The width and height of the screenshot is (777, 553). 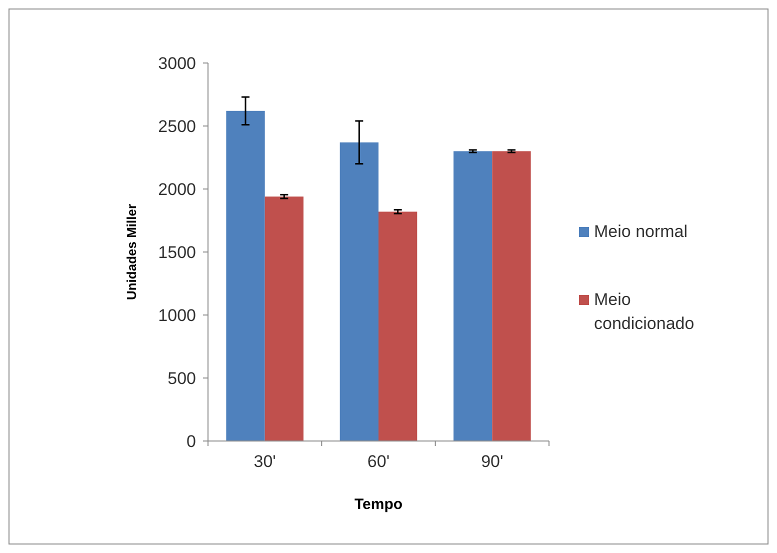 I want to click on y-tick-label: 1500, so click(x=177, y=252).